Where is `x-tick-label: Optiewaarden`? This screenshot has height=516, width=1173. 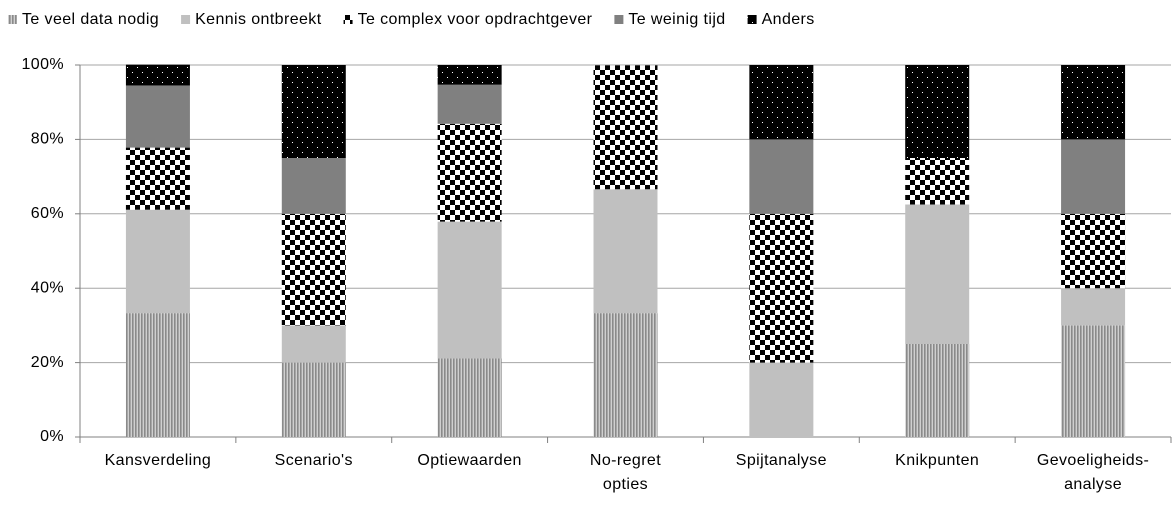
x-tick-label: Optiewaarden is located at coordinates (469, 460).